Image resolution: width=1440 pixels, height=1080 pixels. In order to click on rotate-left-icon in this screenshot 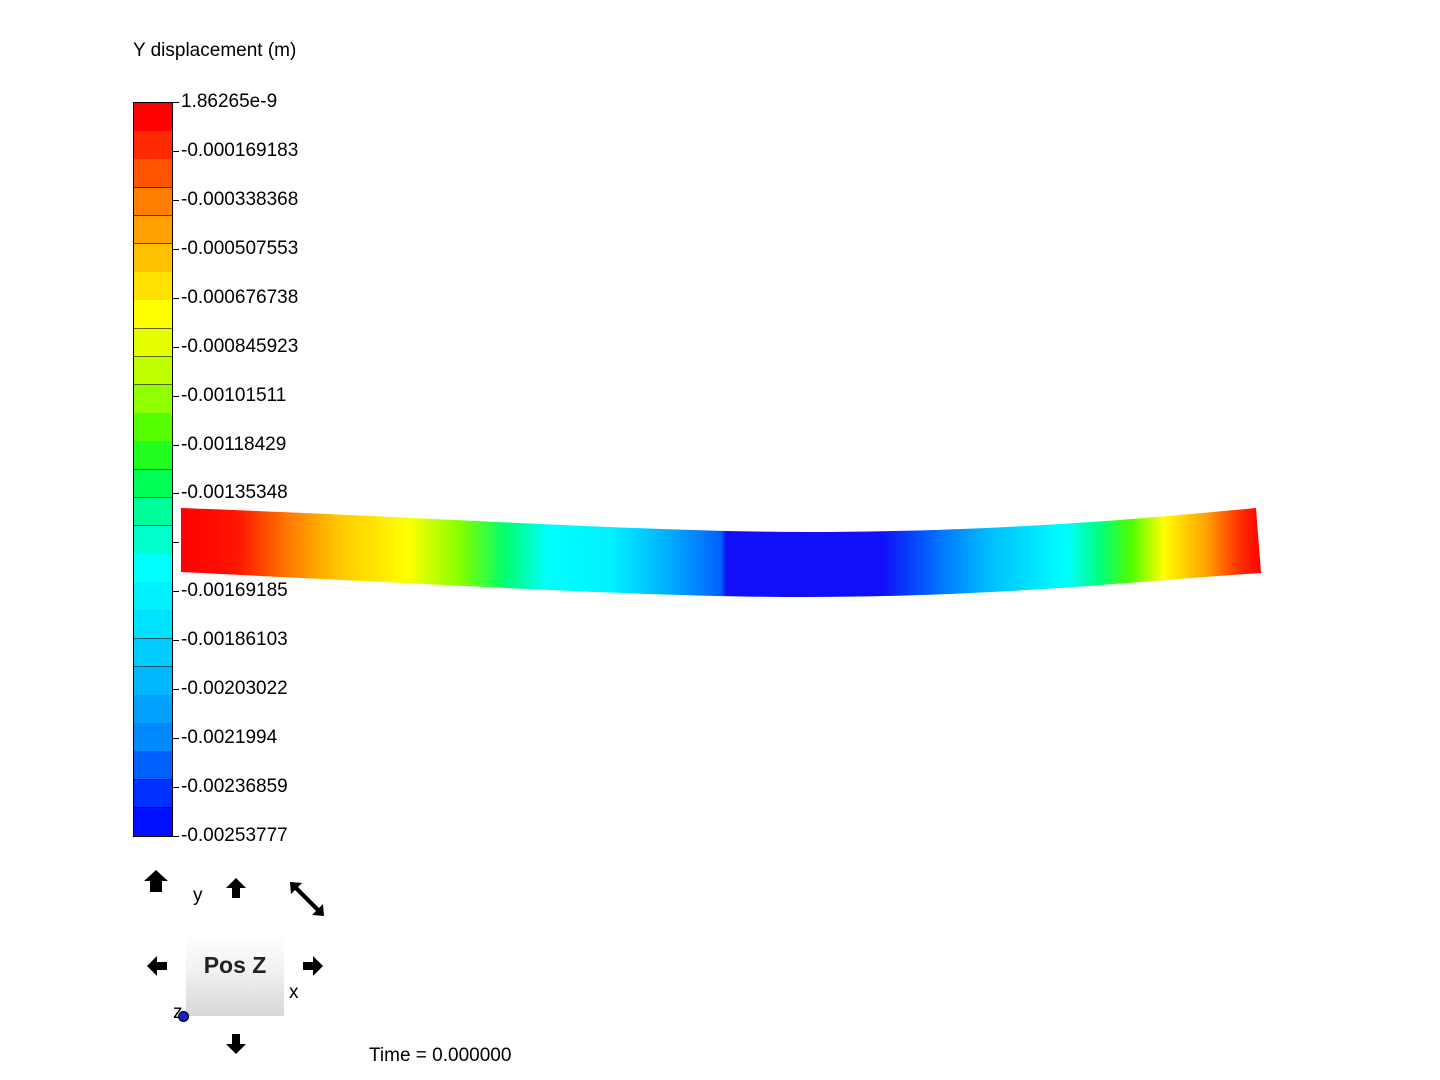, I will do `click(157, 966)`.